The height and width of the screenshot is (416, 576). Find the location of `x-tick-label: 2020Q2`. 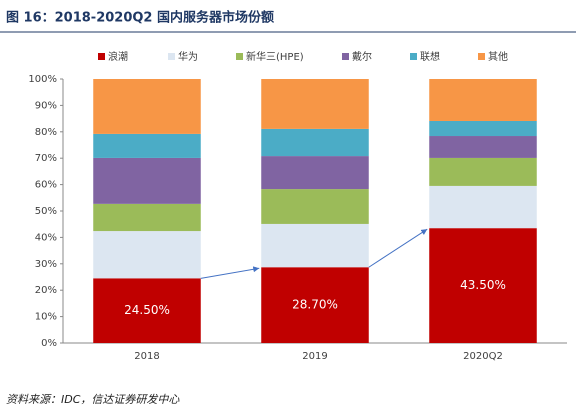

x-tick-label: 2020Q2 is located at coordinates (483, 356).